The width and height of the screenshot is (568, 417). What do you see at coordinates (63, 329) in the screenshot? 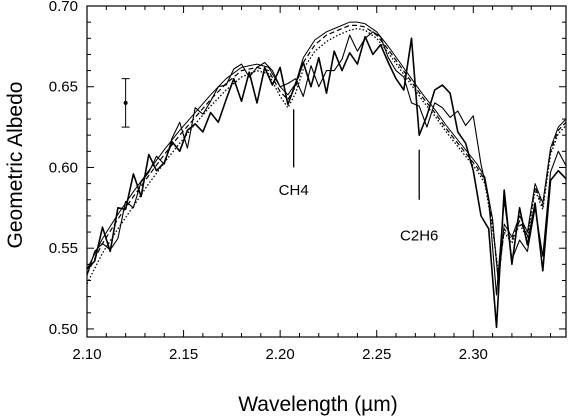
I see `y-tick-label: 0.50` at bounding box center [63, 329].